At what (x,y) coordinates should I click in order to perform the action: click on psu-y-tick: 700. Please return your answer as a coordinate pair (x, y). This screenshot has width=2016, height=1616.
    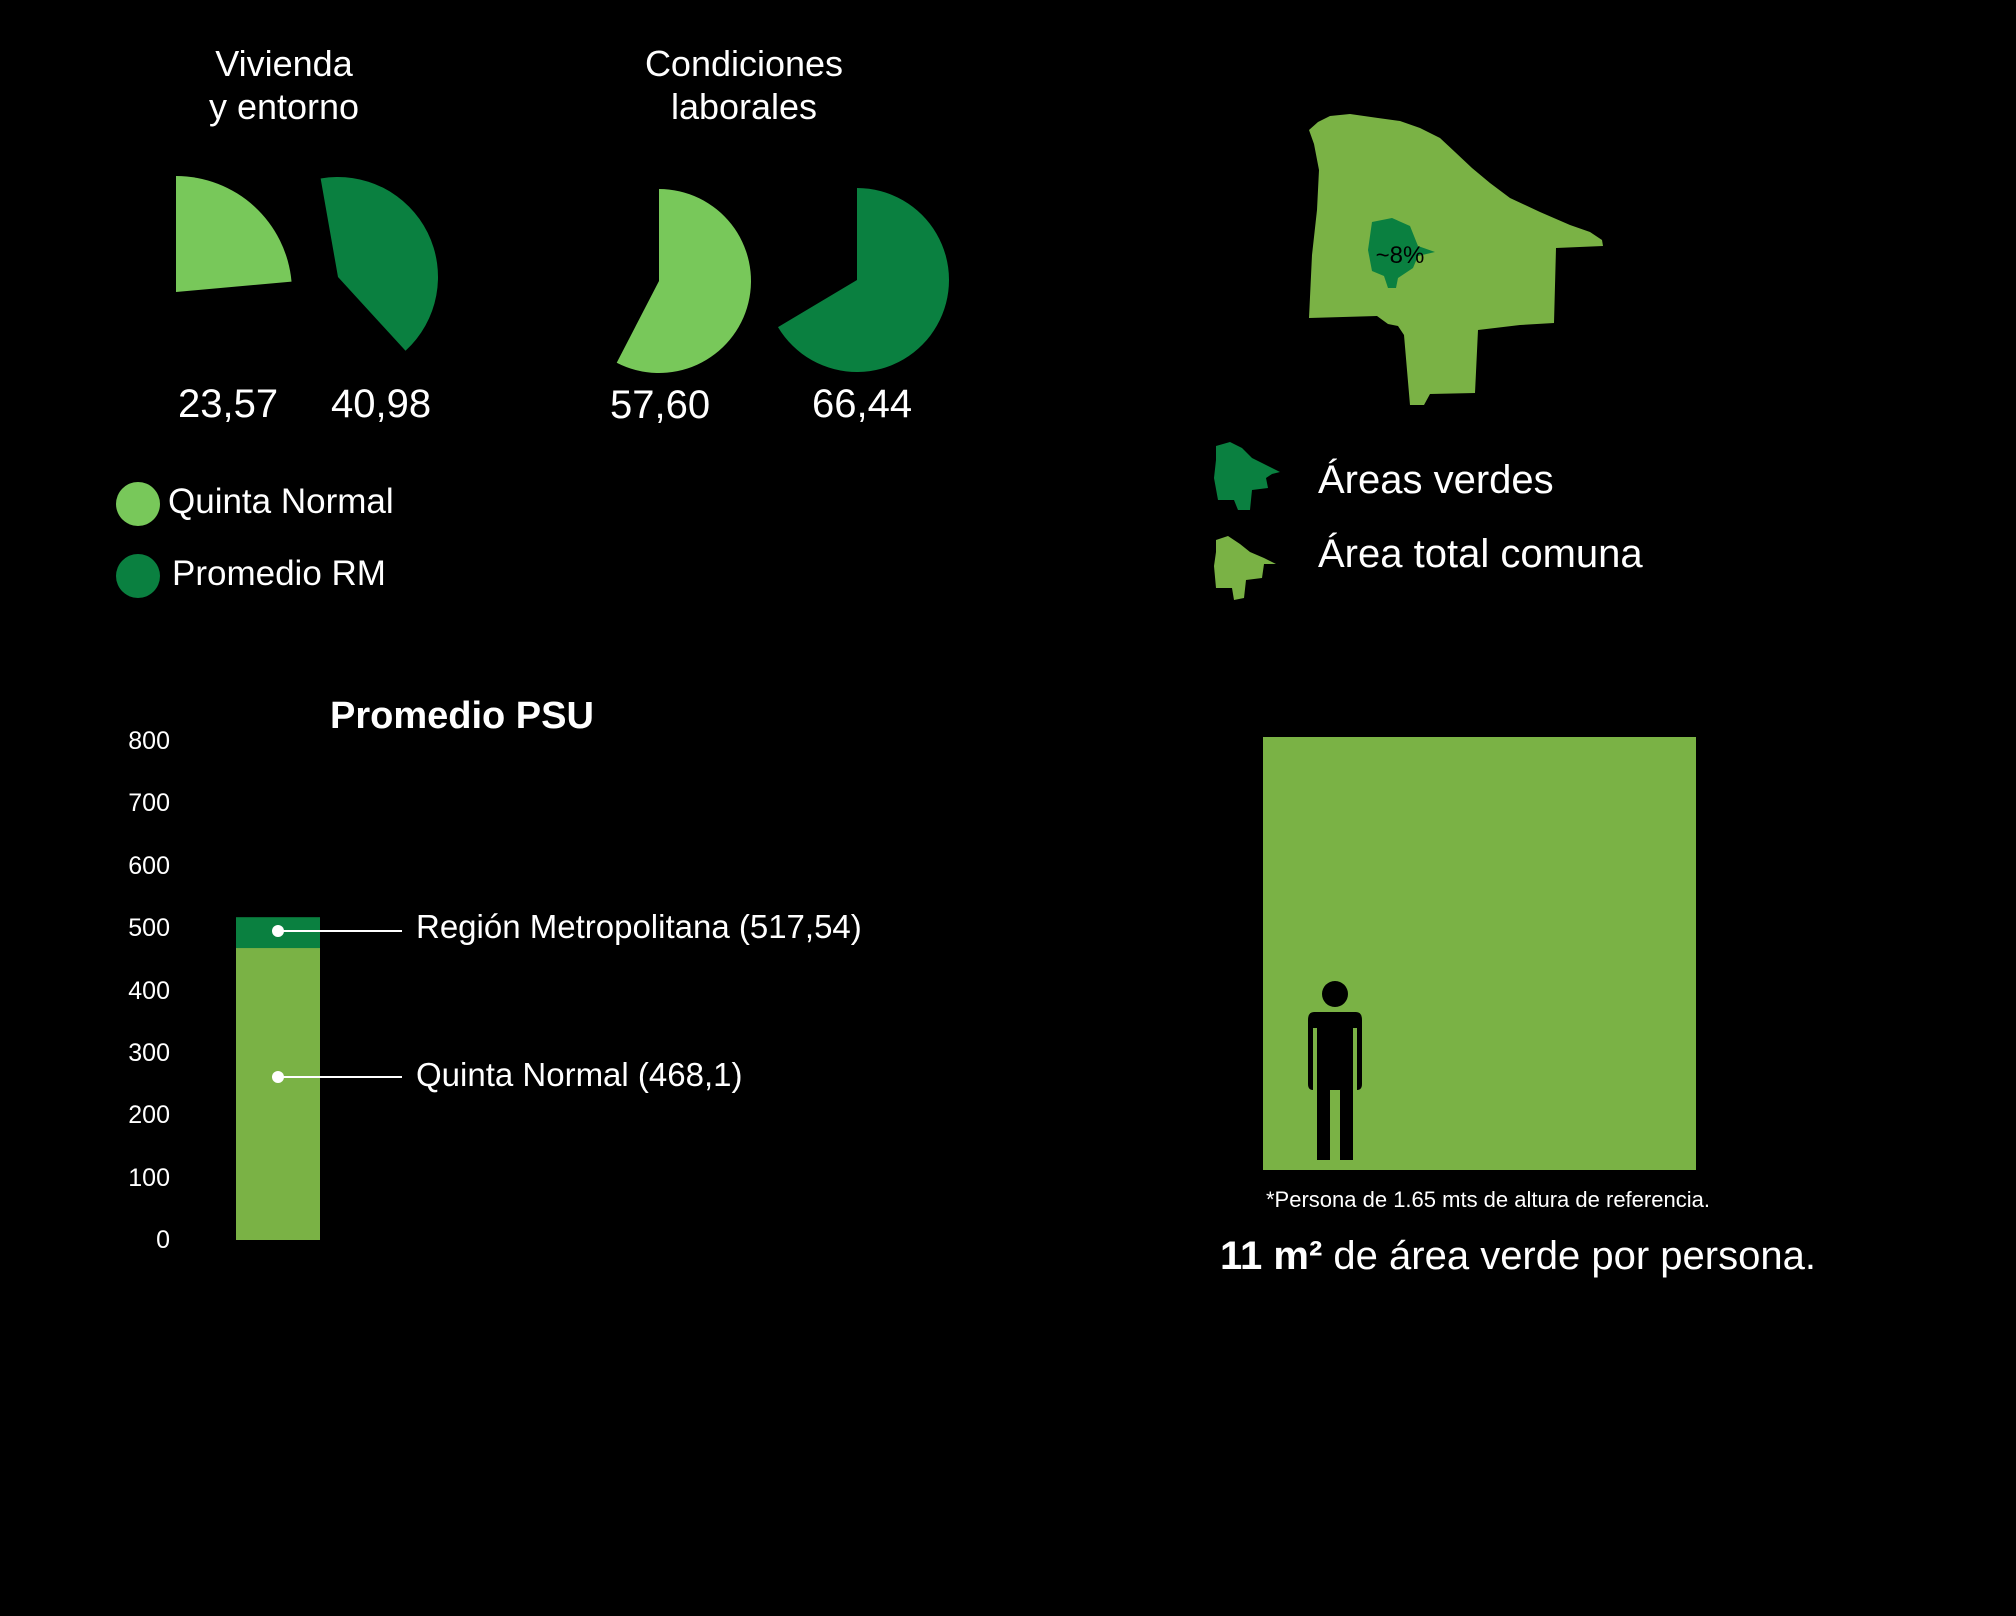
    Looking at the image, I should click on (149, 803).